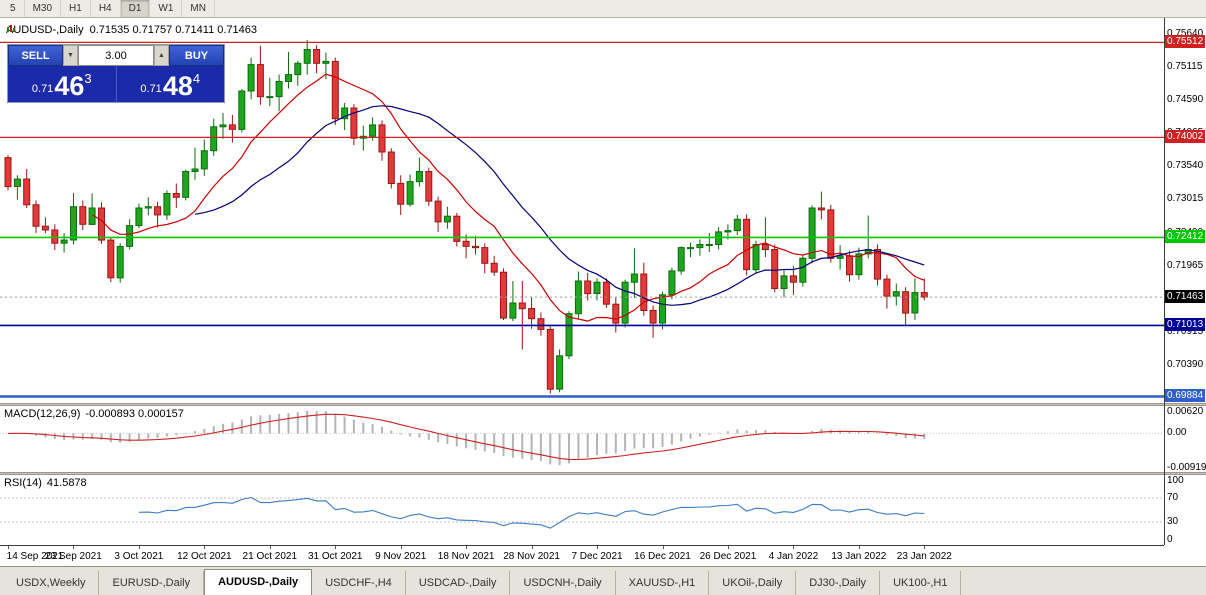 The height and width of the screenshot is (595, 1206). I want to click on axis-separator-line, so click(1164, 281).